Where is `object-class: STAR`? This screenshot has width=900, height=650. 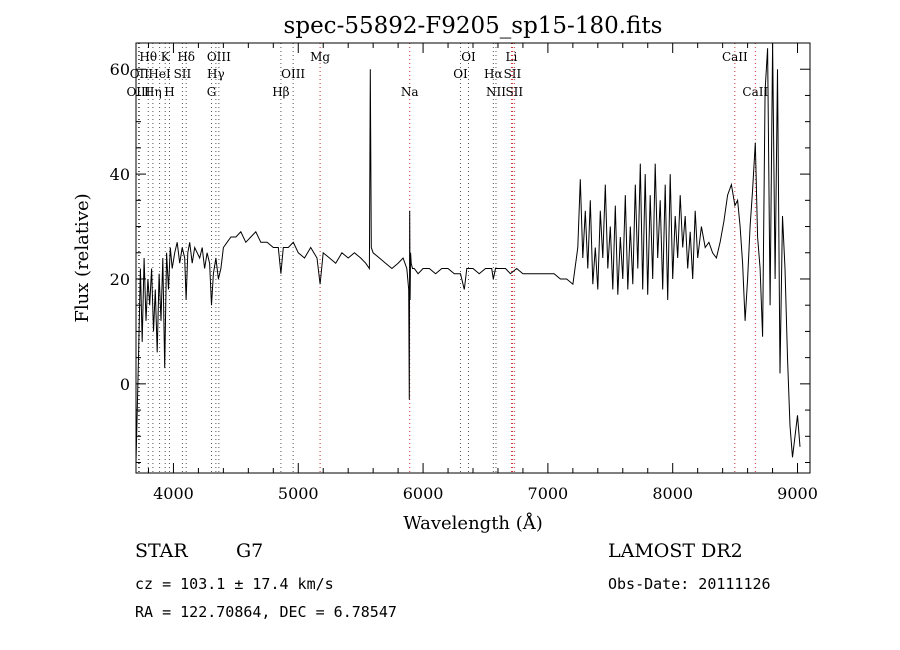
object-class: STAR is located at coordinates (161, 551).